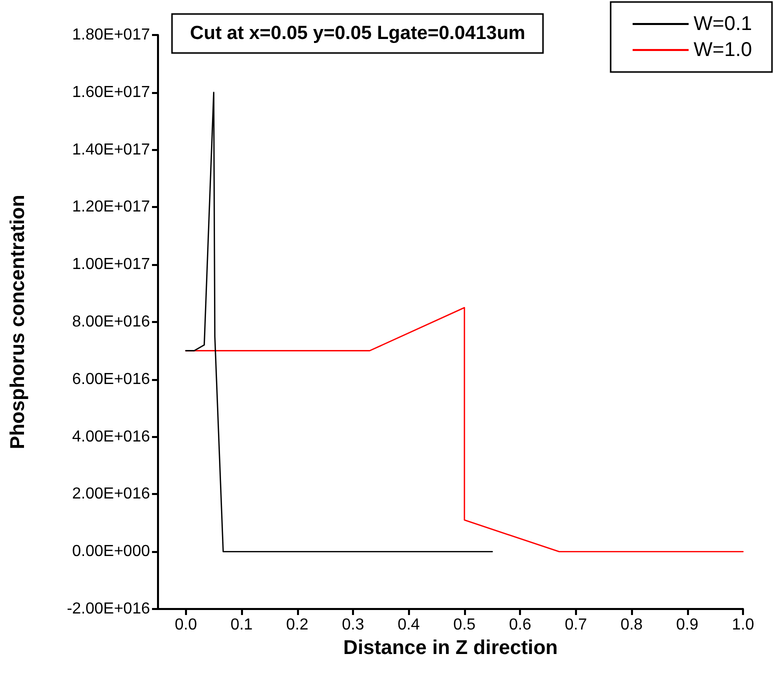 Image resolution: width=774 pixels, height=682 pixels. Describe the element at coordinates (111, 35) in the screenshot. I see `y-tick-label: 1.80E+017` at that location.